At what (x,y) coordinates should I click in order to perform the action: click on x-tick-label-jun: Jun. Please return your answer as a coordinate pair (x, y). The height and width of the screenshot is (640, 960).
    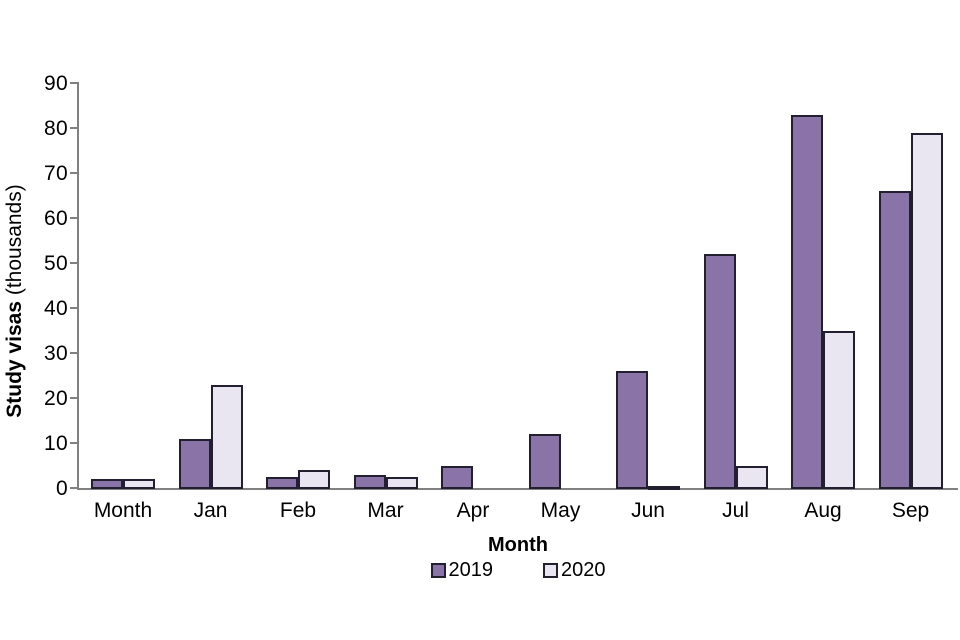
    Looking at the image, I should click on (648, 510).